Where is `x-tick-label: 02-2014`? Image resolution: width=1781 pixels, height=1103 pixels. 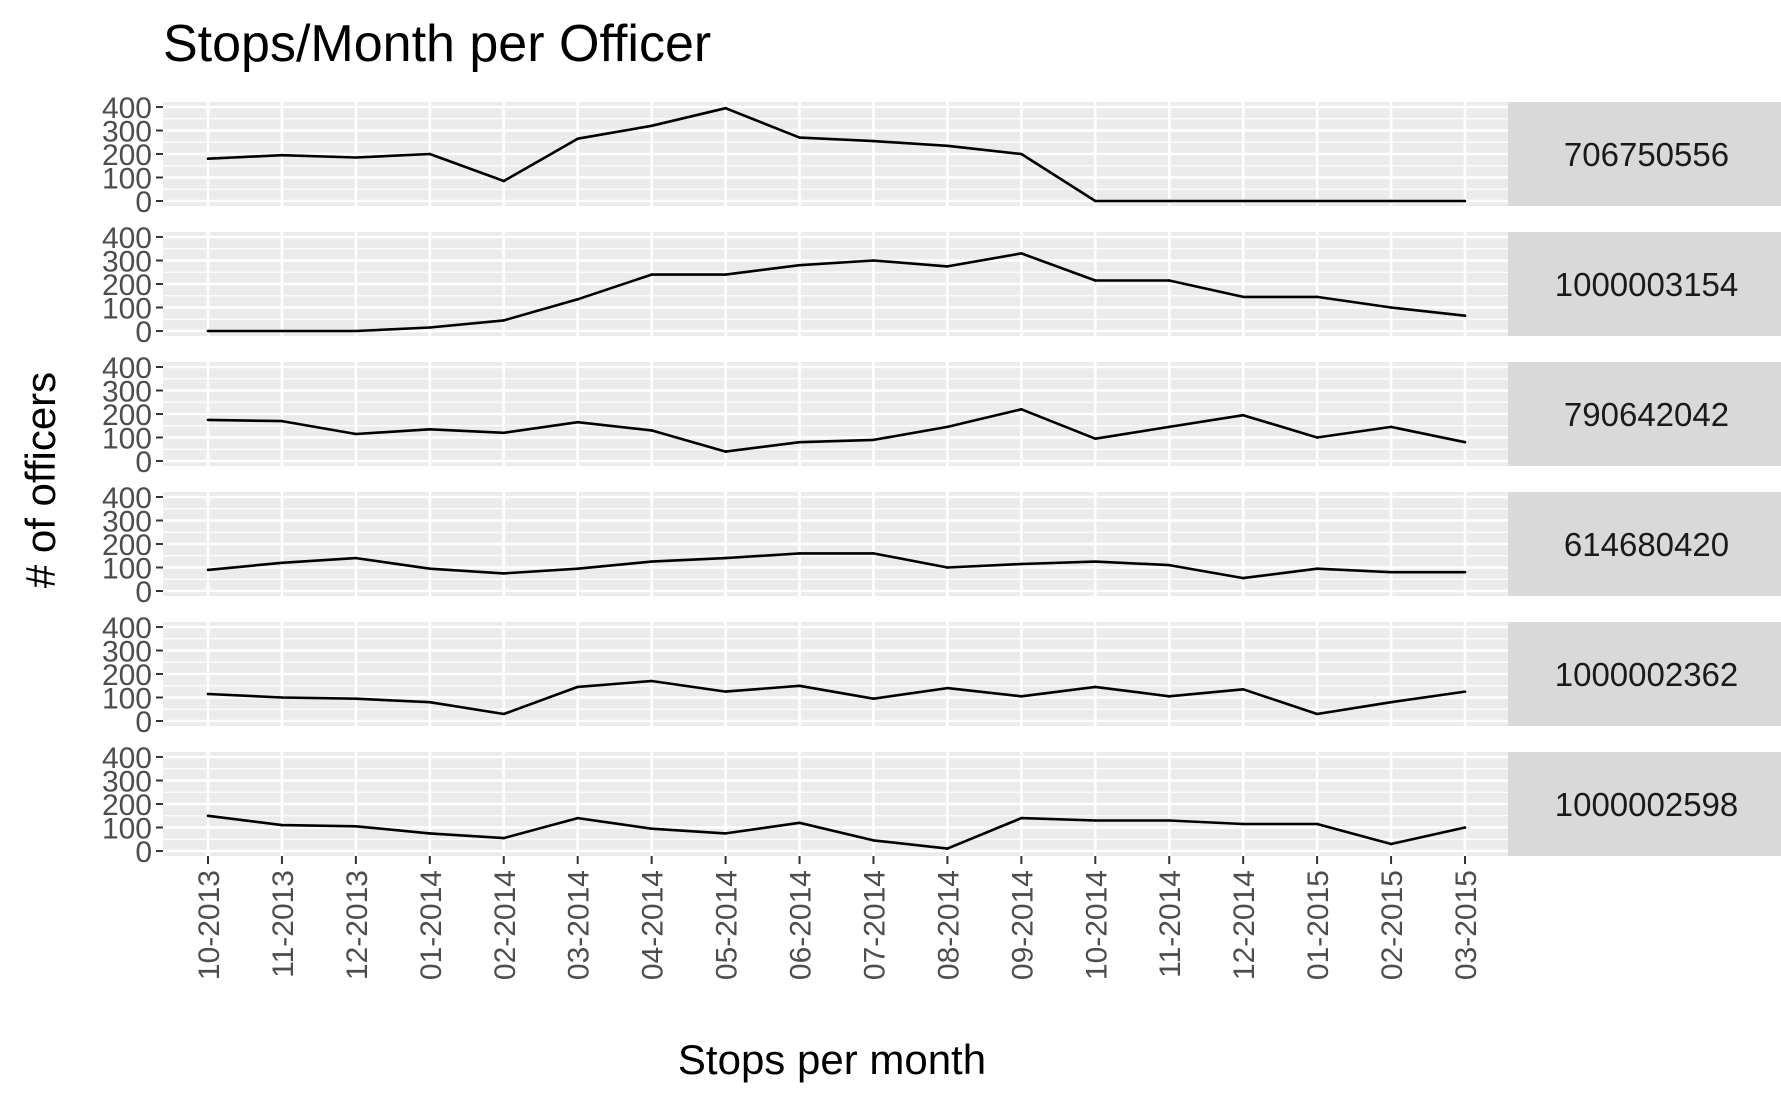
x-tick-label: 02-2014 is located at coordinates (505, 925).